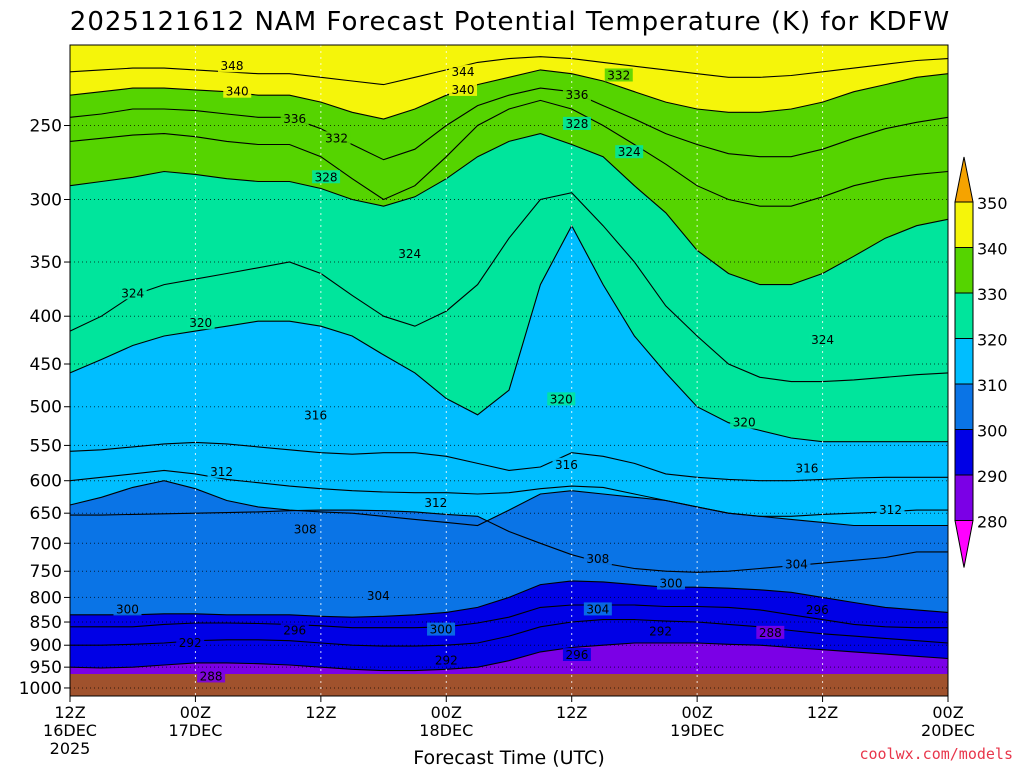 The image size is (1024, 768). Describe the element at coordinates (190, 643) in the screenshot. I see `contour-label-35: 292` at that location.